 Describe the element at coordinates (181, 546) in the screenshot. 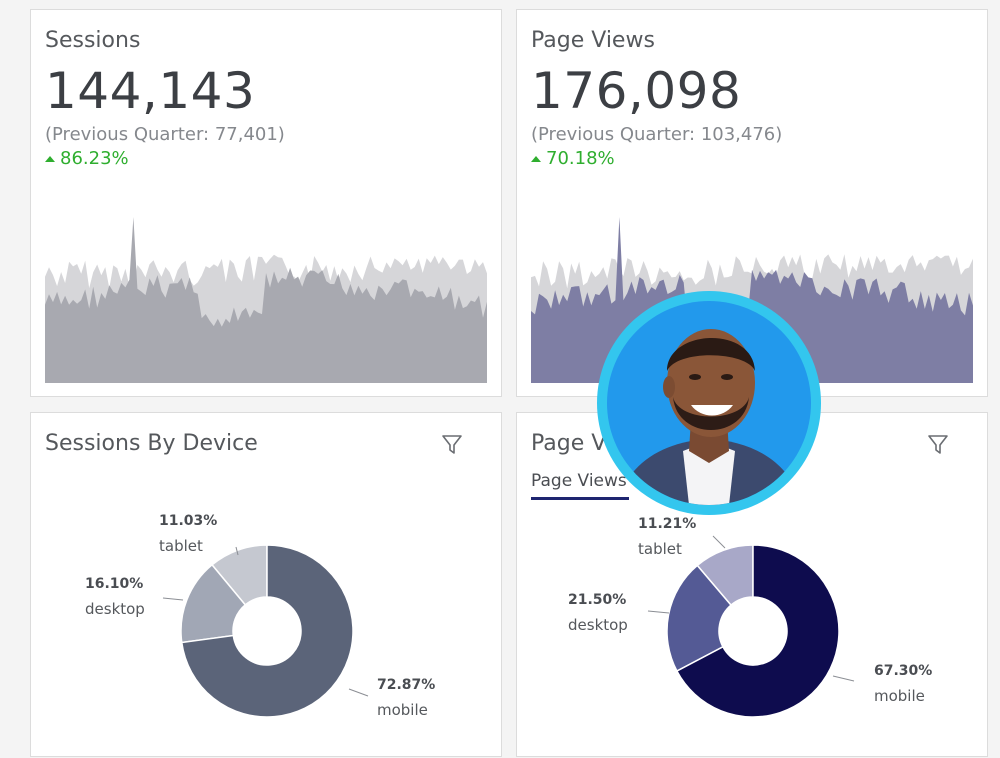

I see `sessions-tablet-name: tablet` at that location.